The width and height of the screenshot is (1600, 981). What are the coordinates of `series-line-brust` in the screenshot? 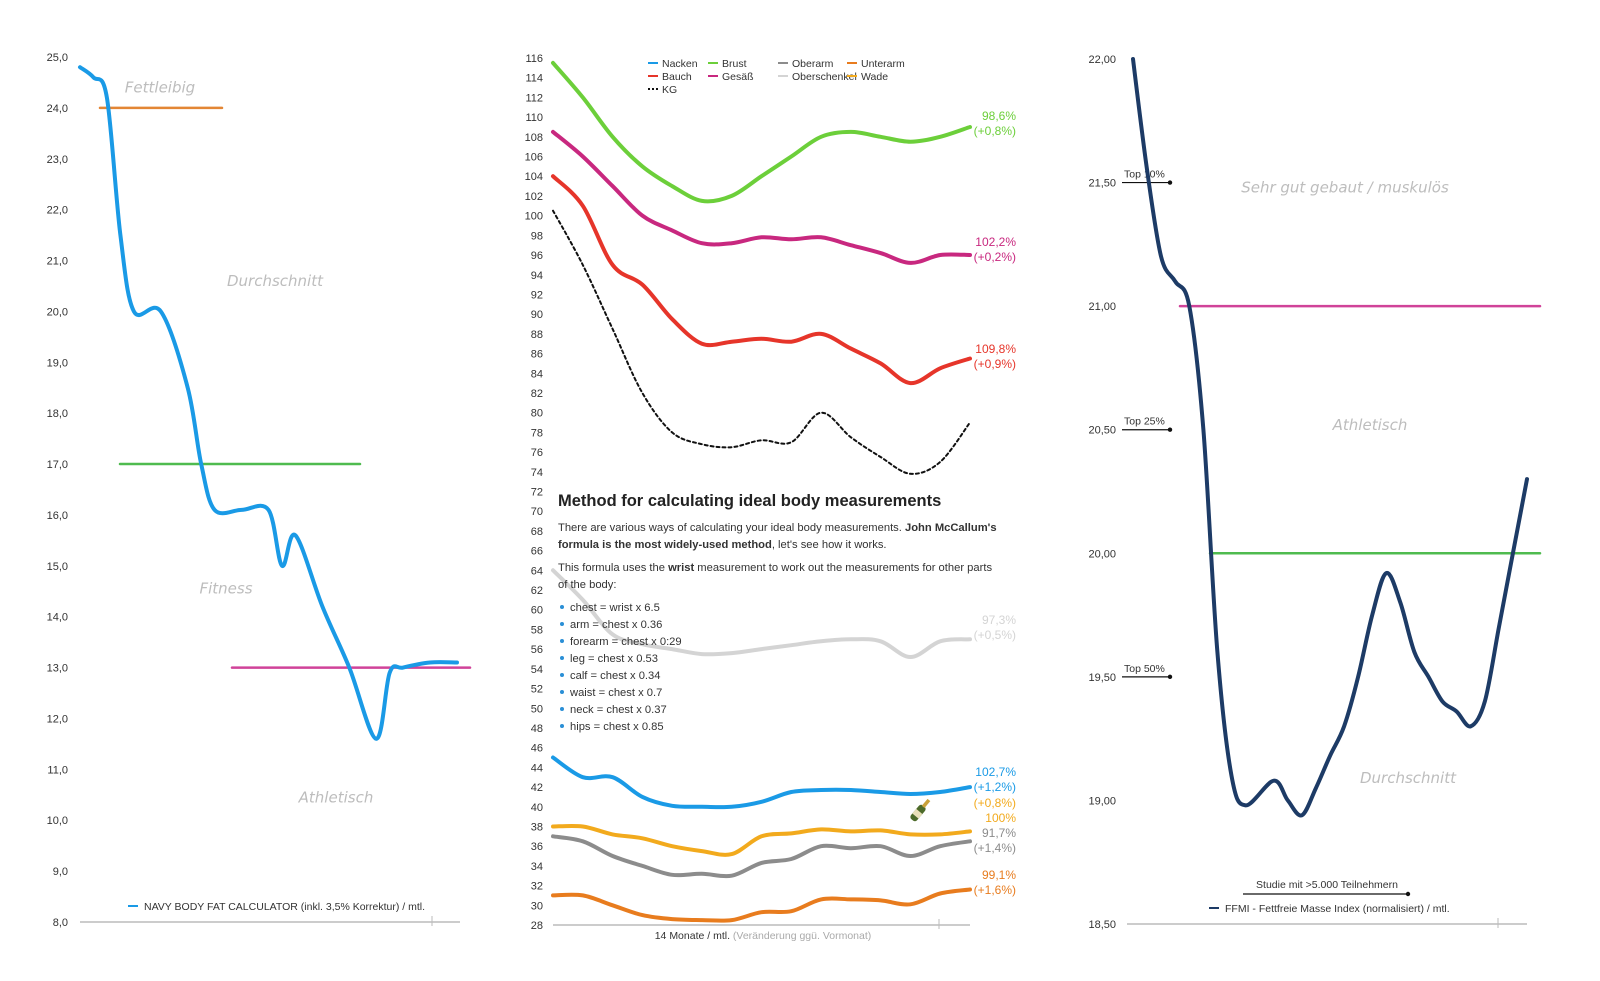 It's located at (761, 132).